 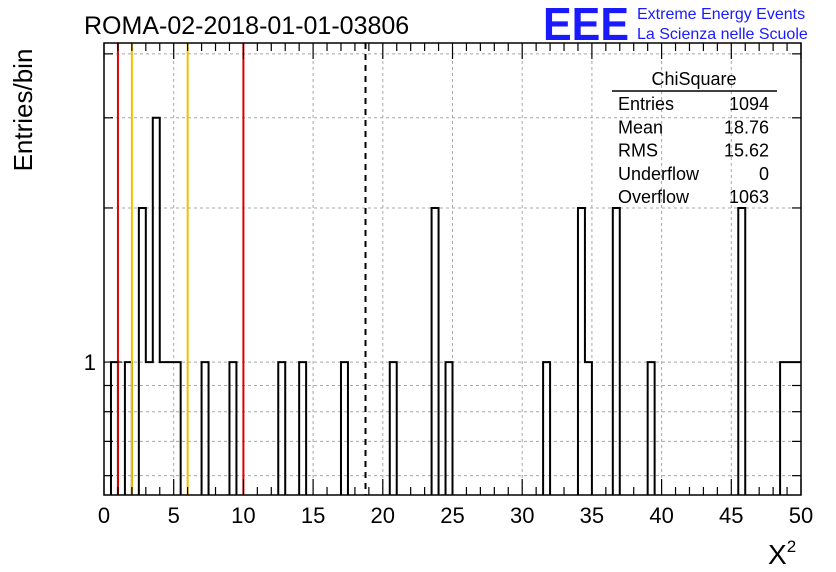 What do you see at coordinates (174, 515) in the screenshot?
I see `x-tick-label: 5` at bounding box center [174, 515].